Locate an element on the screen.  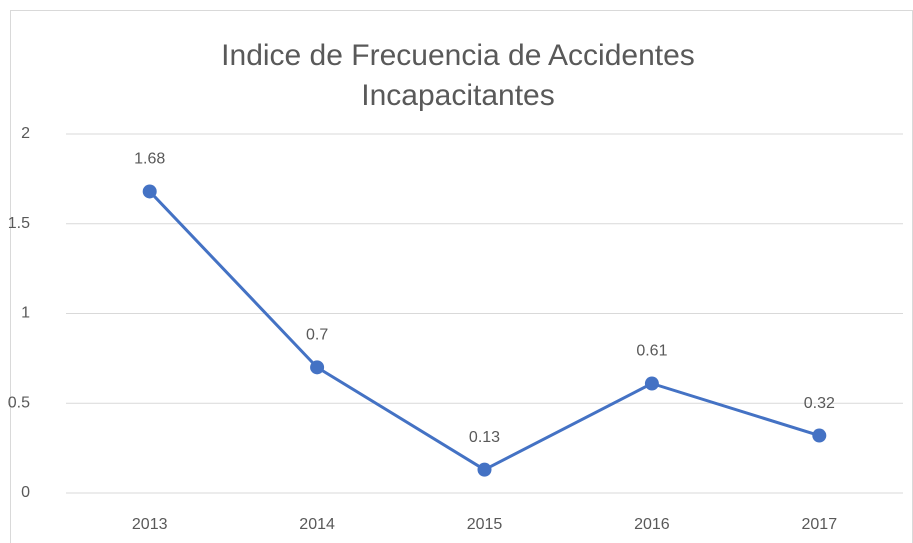
x-tick-label: 2013 is located at coordinates (150, 524).